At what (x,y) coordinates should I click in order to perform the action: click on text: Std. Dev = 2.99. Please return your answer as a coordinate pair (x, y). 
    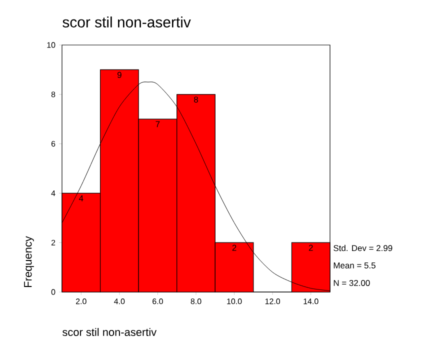
    Looking at the image, I should click on (363, 248).